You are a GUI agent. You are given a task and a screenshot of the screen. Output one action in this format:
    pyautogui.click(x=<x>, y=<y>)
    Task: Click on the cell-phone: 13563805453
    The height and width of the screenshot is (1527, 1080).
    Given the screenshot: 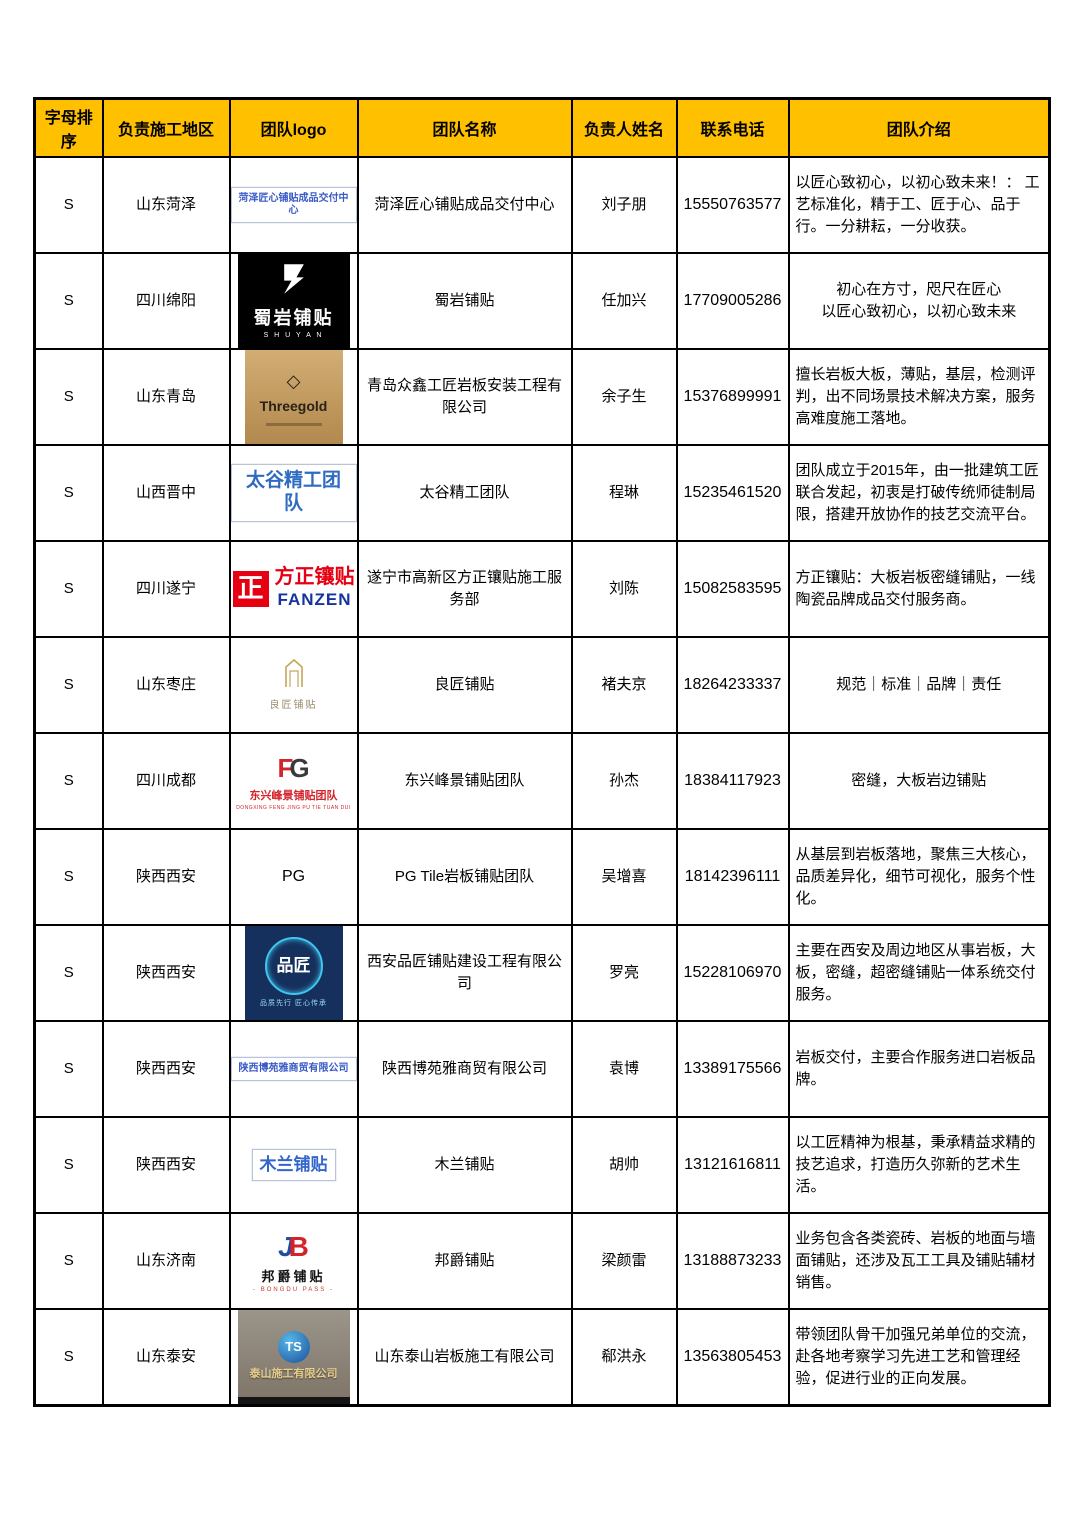 What is the action you would take?
    pyautogui.click(x=732, y=1357)
    